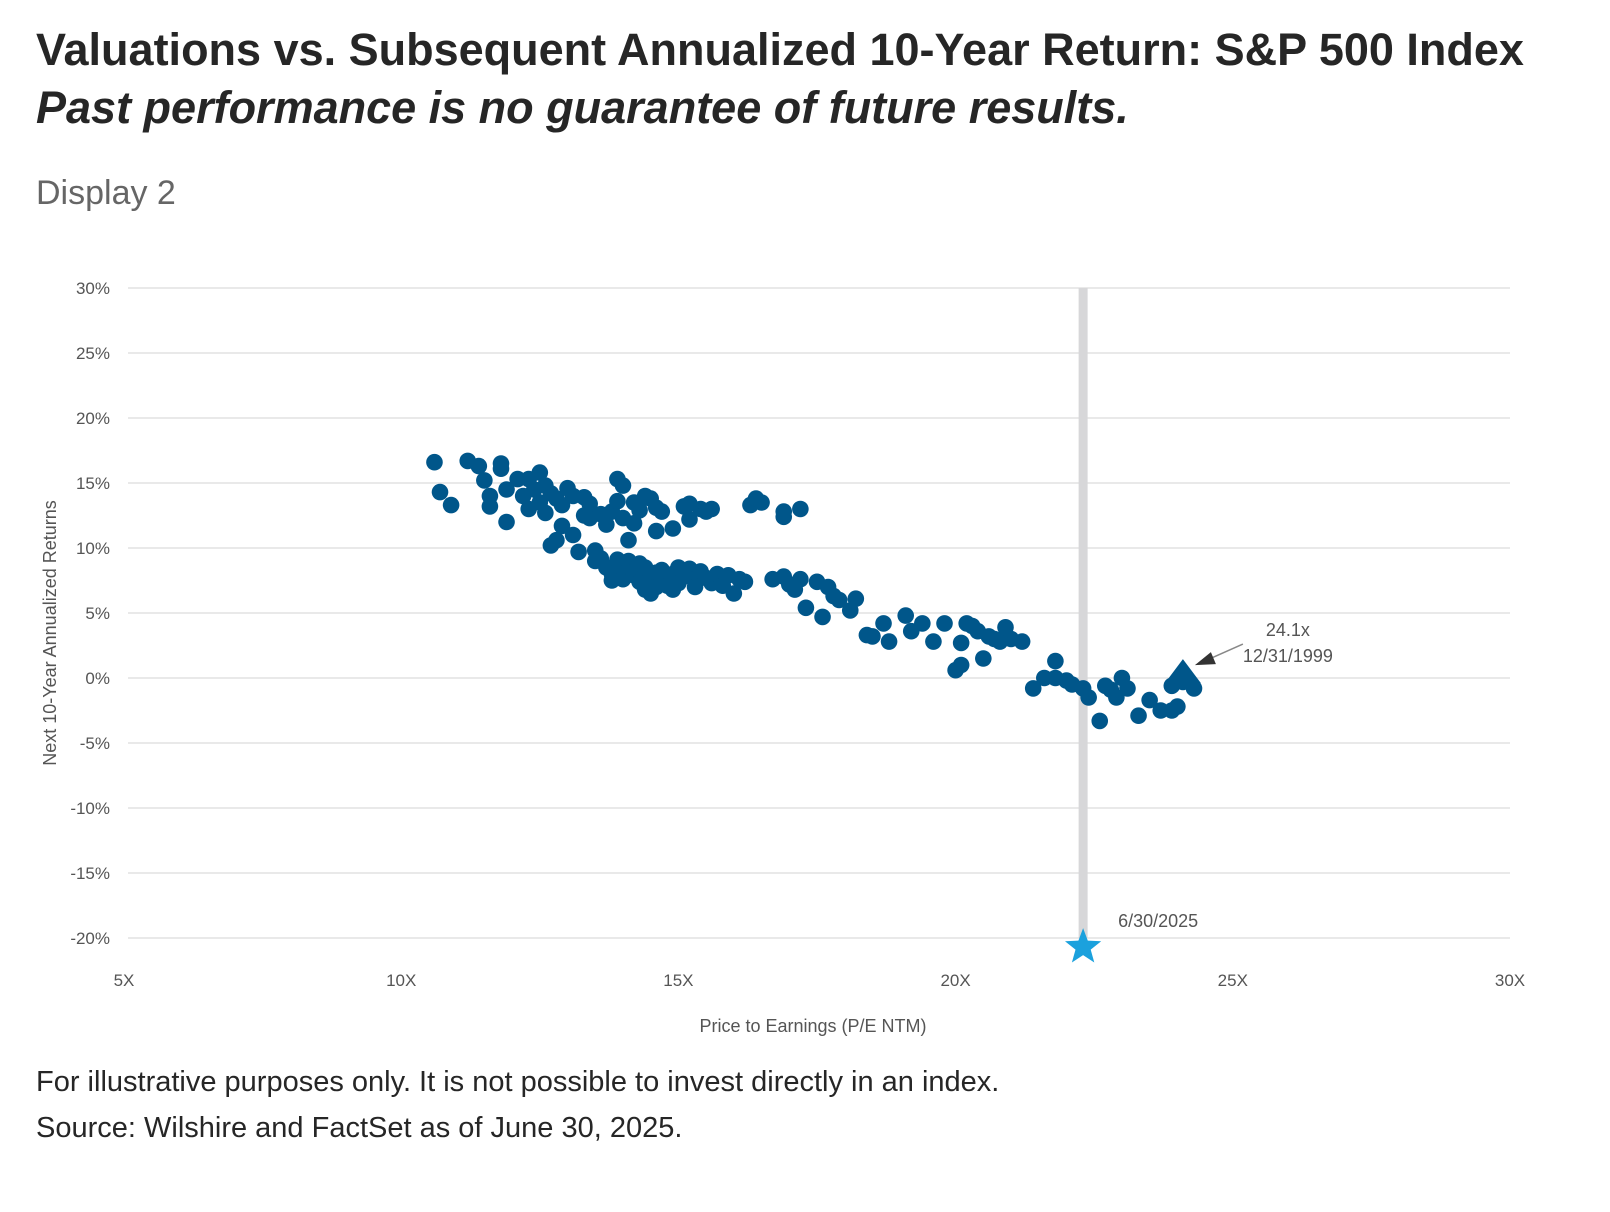 This screenshot has width=1610, height=1212. What do you see at coordinates (401, 980) in the screenshot?
I see `x-tick-label: 10X` at bounding box center [401, 980].